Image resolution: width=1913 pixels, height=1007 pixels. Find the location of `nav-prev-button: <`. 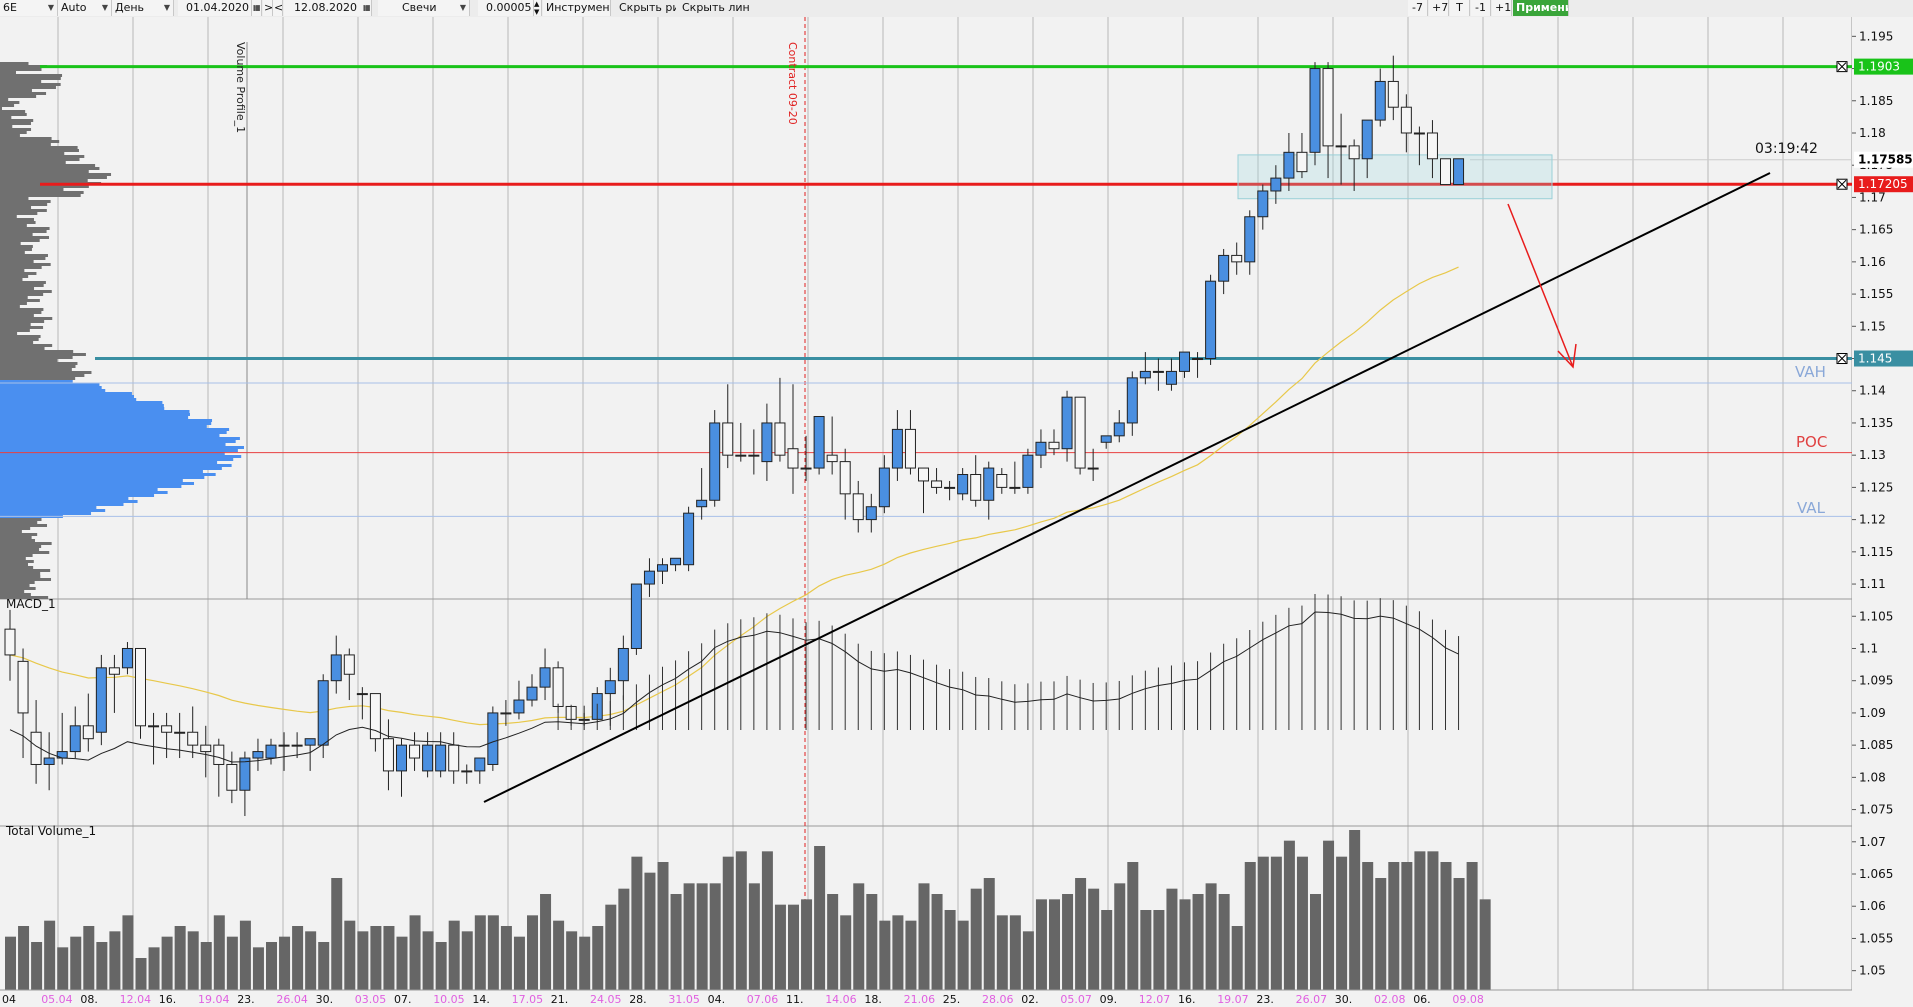

nav-prev-button: < is located at coordinates (278, 8).